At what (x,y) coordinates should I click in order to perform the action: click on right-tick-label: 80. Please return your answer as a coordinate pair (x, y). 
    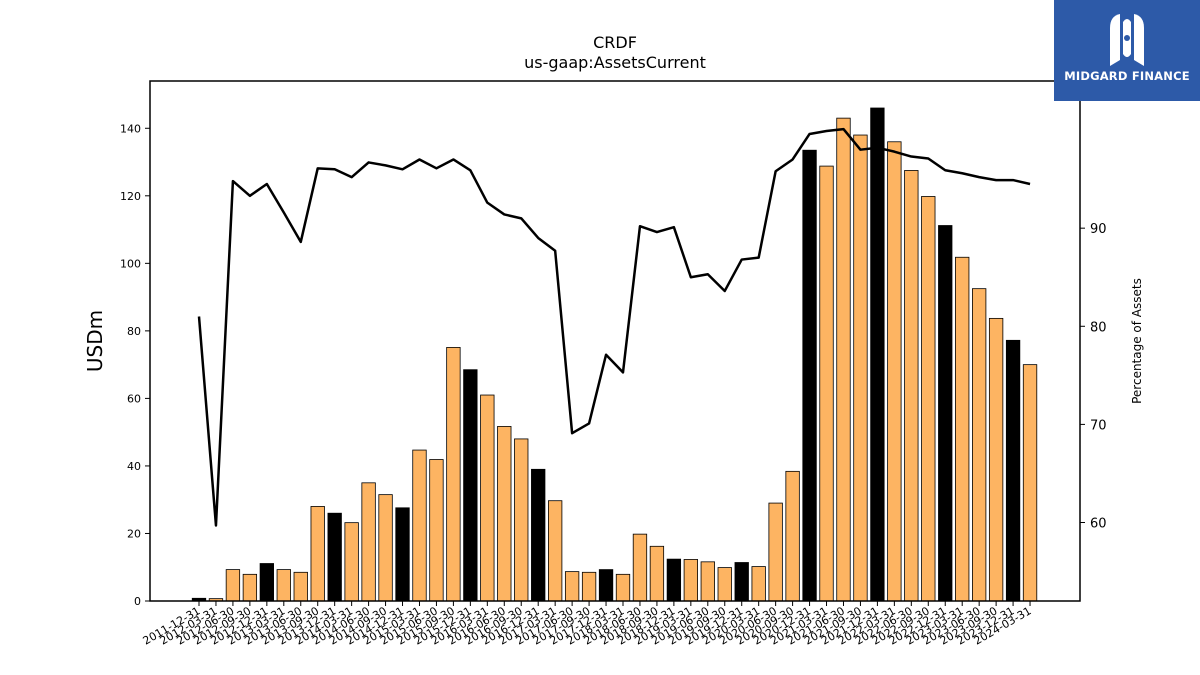
    Looking at the image, I should click on (1098, 327).